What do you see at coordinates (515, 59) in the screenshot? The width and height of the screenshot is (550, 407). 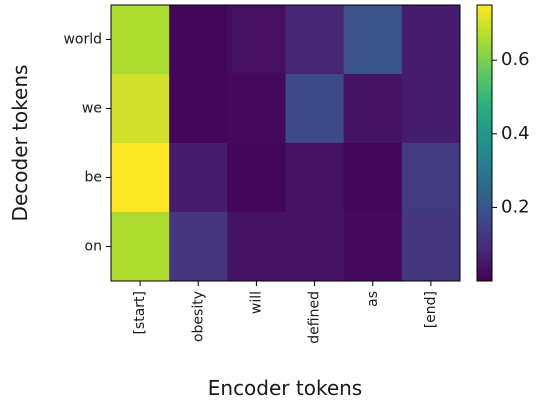 I see `colorbar-tick-label: 0.6` at bounding box center [515, 59].